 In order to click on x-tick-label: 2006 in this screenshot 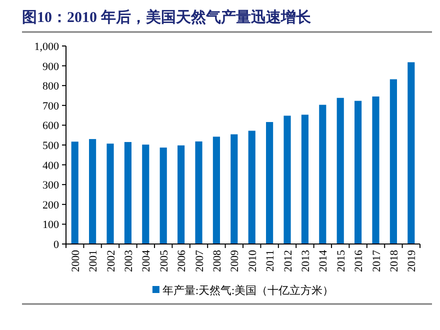, I will do `click(182, 261)`.